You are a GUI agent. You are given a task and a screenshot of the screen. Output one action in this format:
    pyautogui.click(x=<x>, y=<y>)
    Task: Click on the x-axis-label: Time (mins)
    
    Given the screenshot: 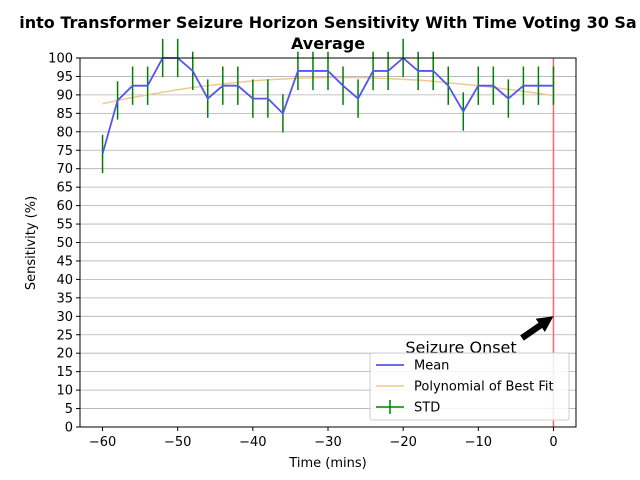 What is the action you would take?
    pyautogui.click(x=327, y=463)
    